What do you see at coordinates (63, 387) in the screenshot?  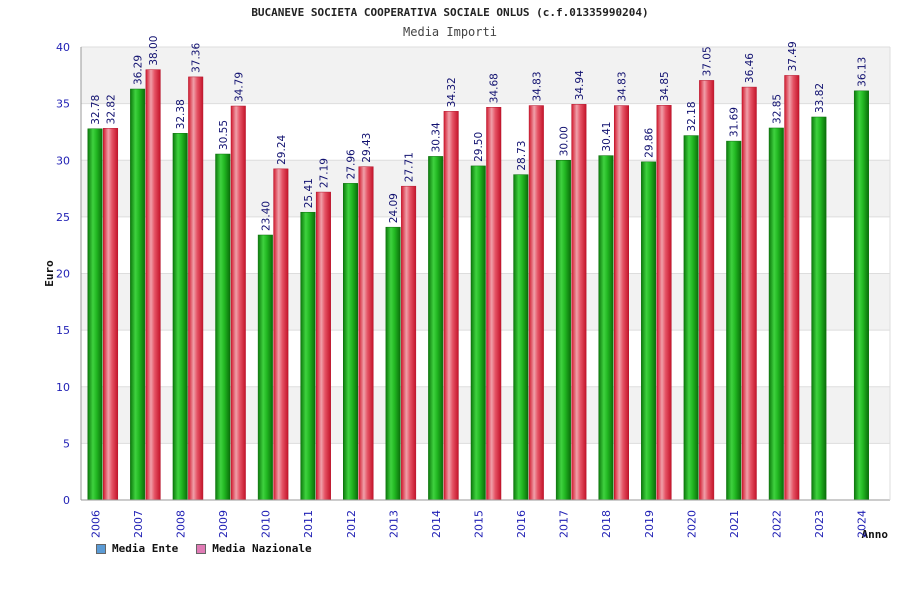 I see `y-tick-label: 10` at bounding box center [63, 387].